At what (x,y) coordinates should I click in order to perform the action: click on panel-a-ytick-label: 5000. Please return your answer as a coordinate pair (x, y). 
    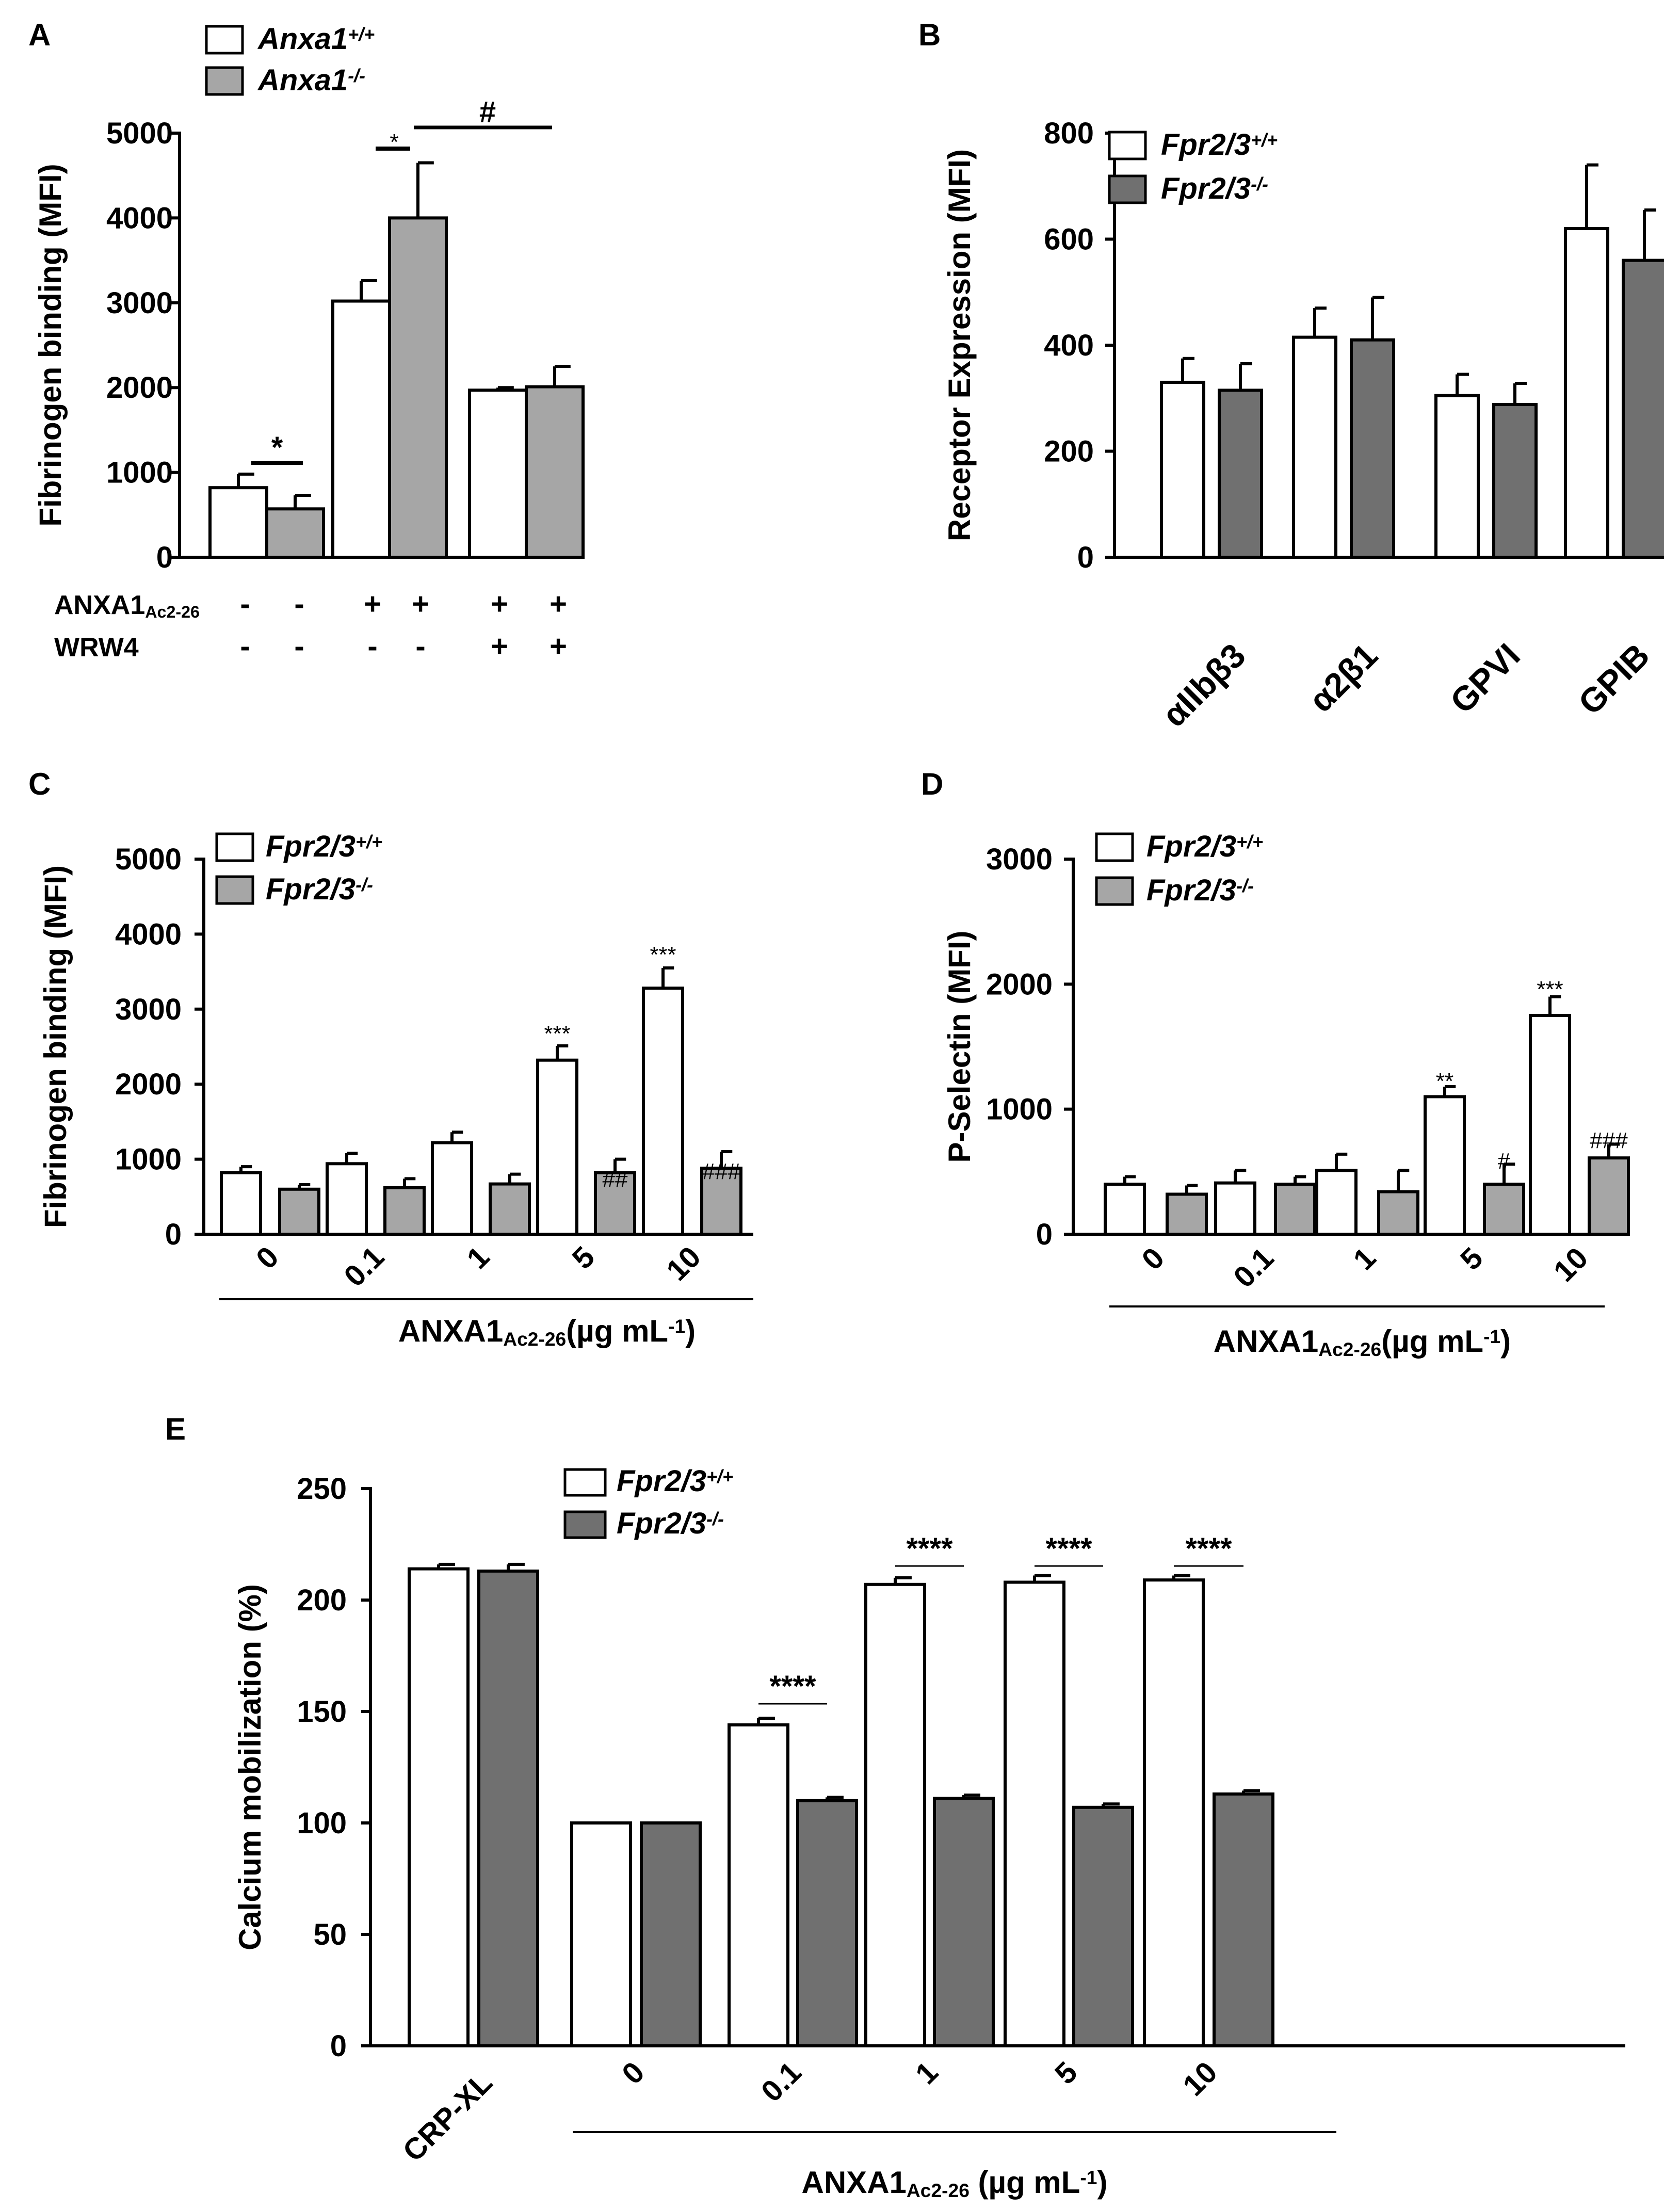
    Looking at the image, I should click on (139, 134).